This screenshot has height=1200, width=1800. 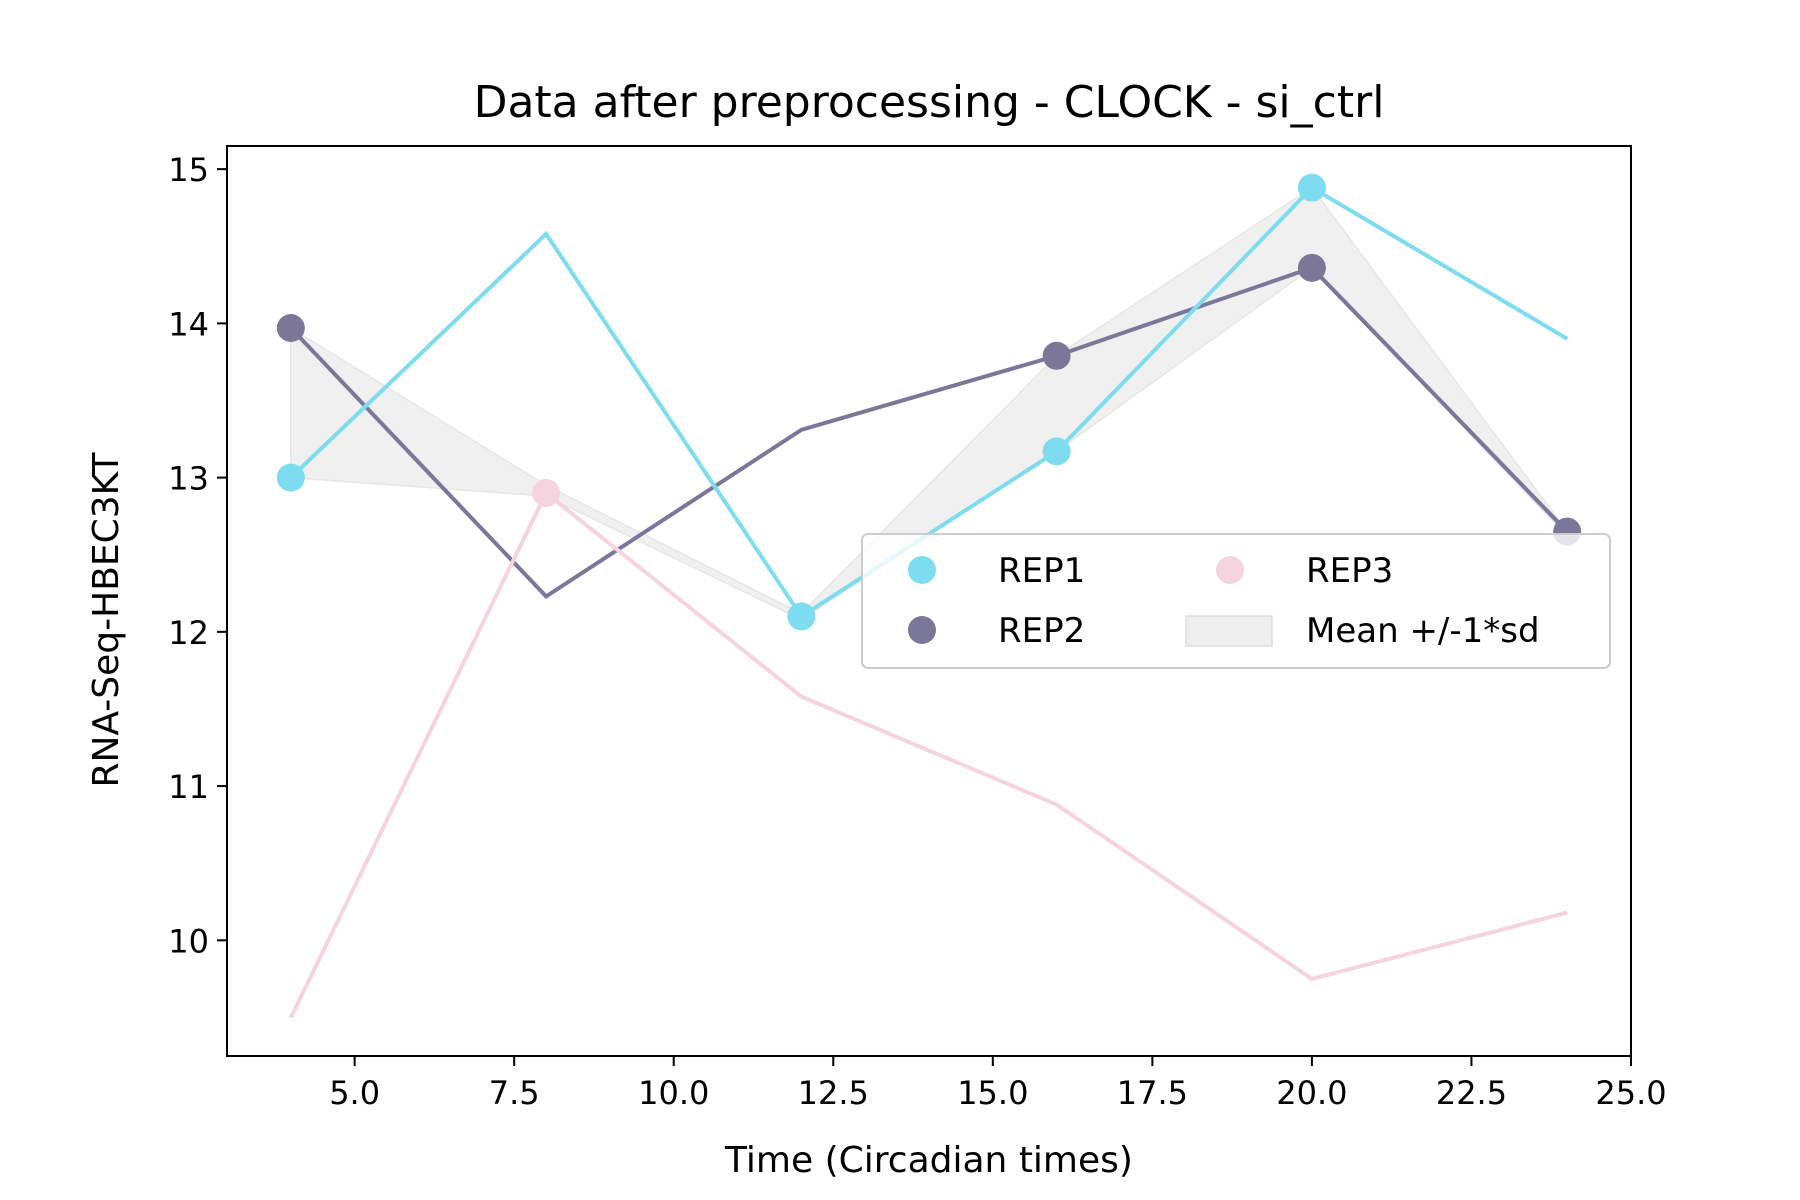 I want to click on legend-marker-rep2, so click(x=922, y=630).